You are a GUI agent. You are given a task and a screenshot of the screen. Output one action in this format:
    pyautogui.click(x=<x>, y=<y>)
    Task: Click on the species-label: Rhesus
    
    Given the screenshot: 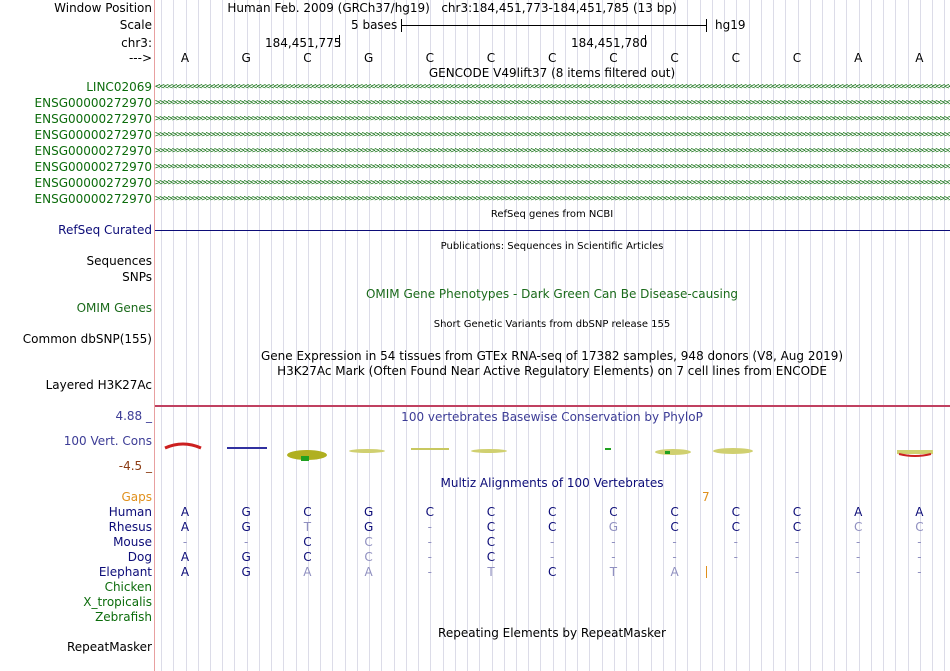 What is the action you would take?
    pyautogui.click(x=130, y=527)
    